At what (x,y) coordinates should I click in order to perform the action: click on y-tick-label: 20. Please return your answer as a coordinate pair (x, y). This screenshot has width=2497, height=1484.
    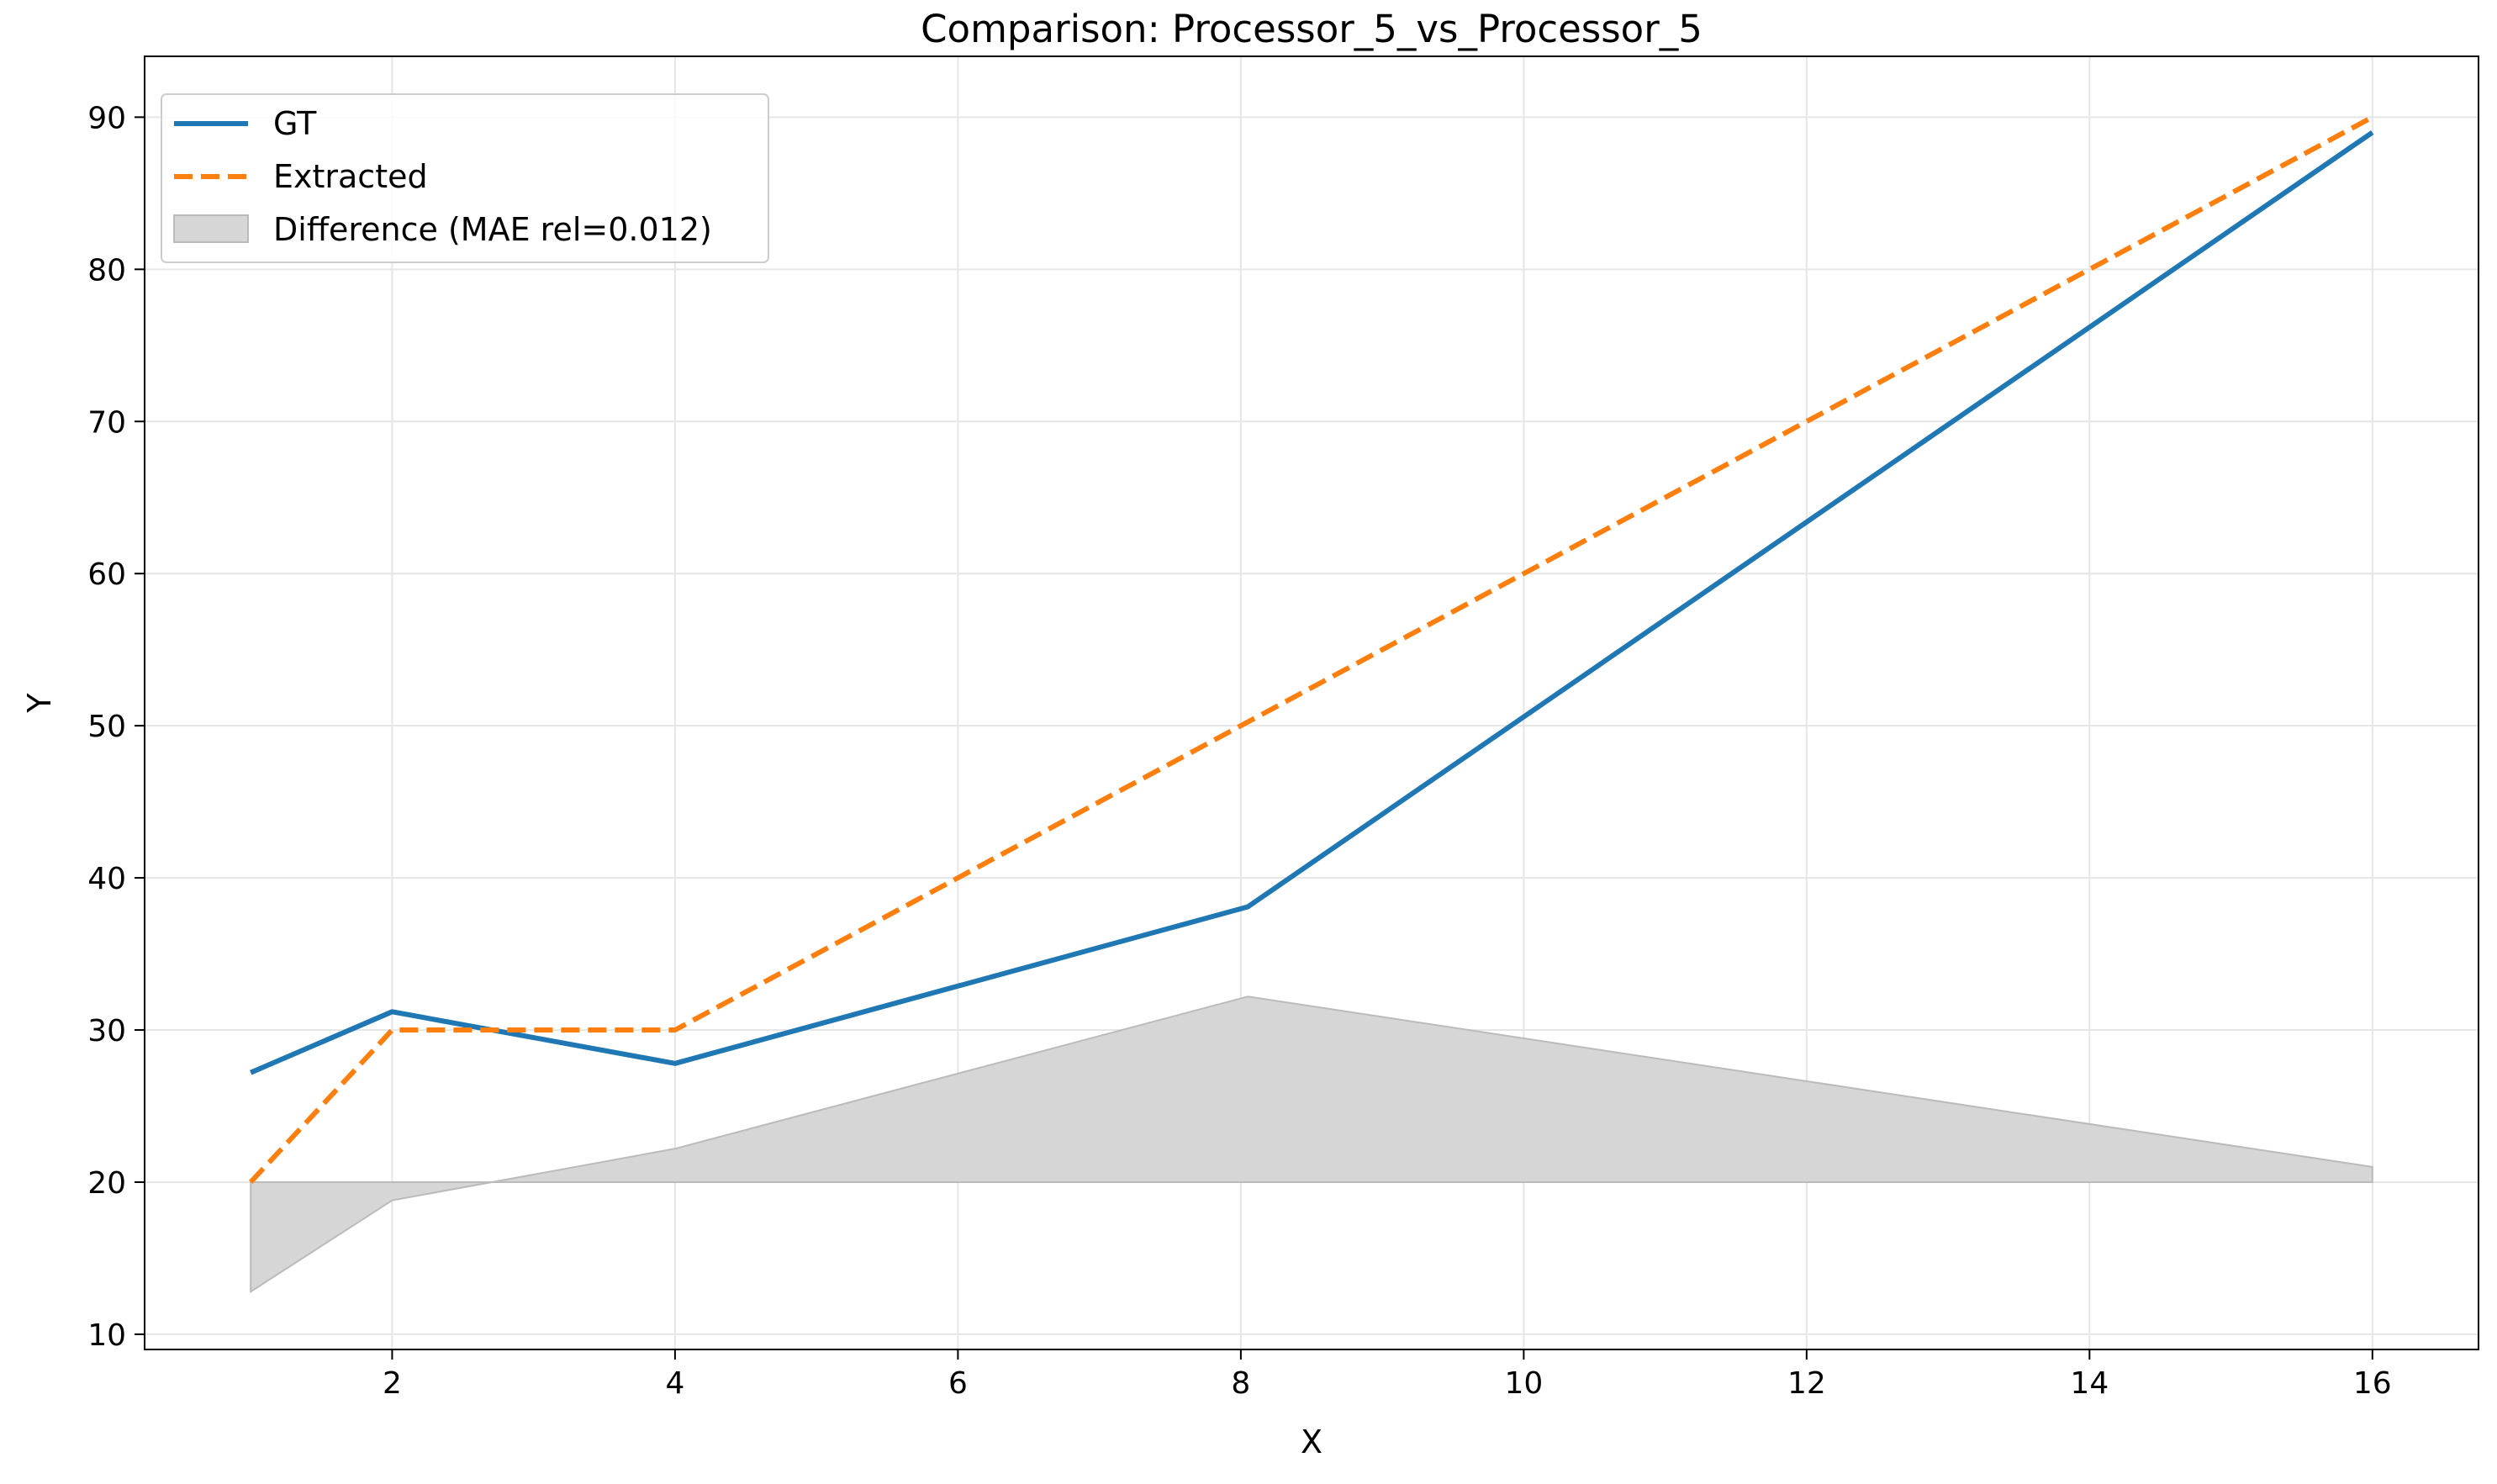
    Looking at the image, I should click on (106, 1183).